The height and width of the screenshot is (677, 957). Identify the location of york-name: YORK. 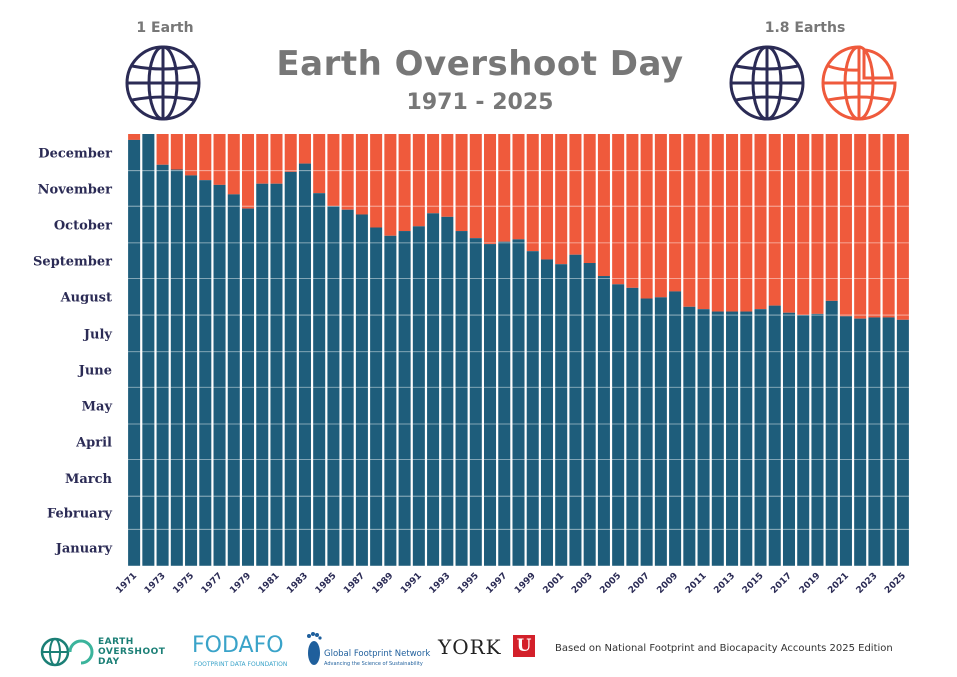
(470, 647).